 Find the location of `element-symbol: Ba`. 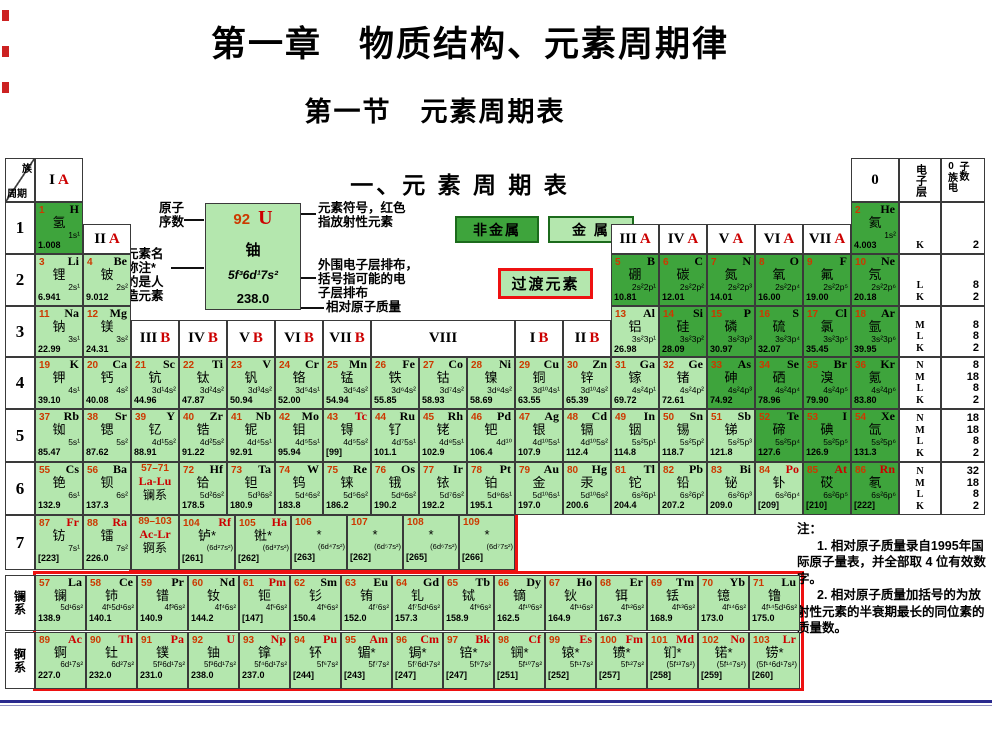

element-symbol: Ba is located at coordinates (119, 469).